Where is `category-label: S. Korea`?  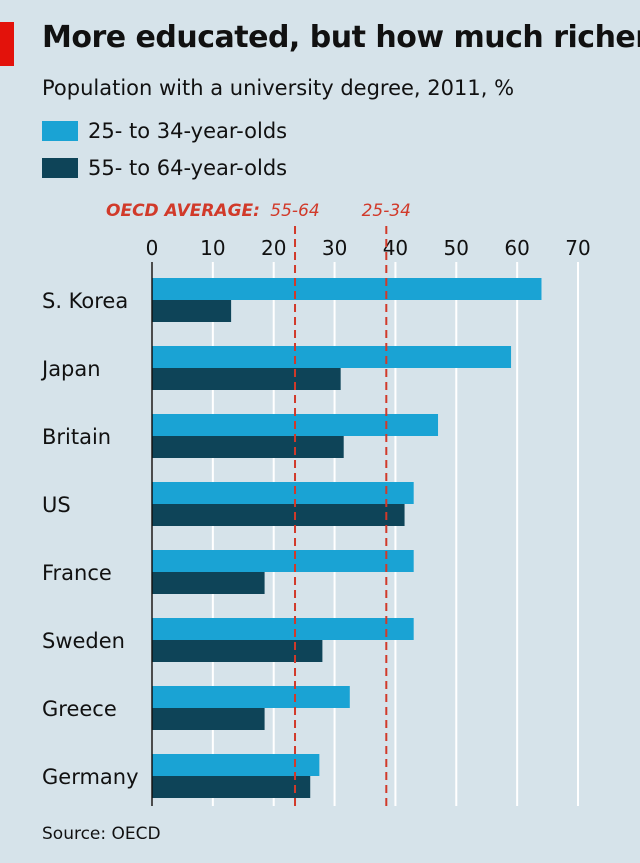 category-label: S. Korea is located at coordinates (85, 301).